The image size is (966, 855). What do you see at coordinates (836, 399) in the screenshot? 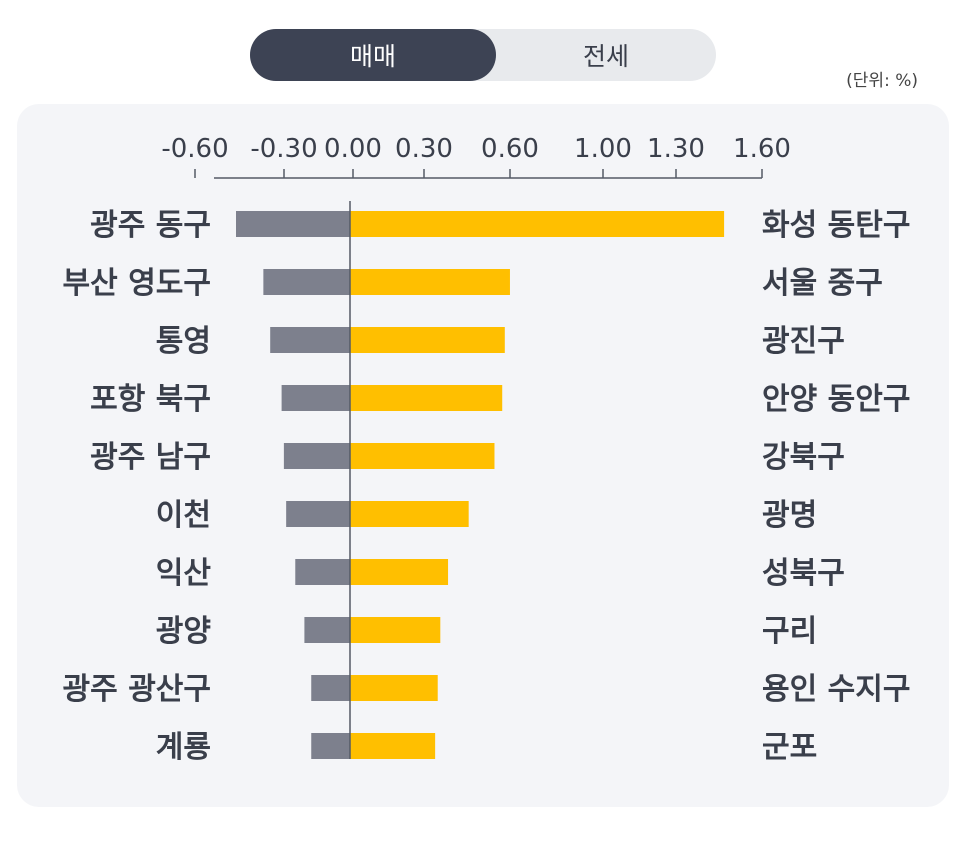
I see `right-category-label: 안양 동안구` at bounding box center [836, 399].